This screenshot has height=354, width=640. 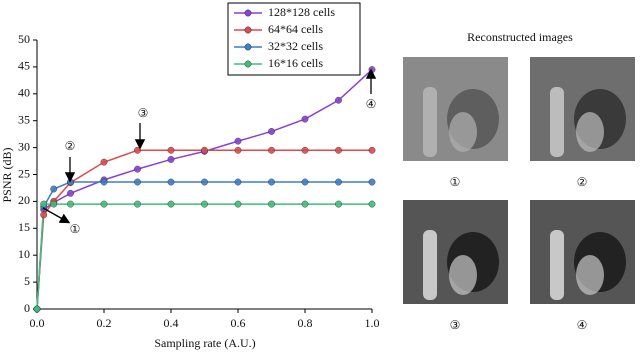 I want to click on image-label: ①, so click(x=455, y=182).